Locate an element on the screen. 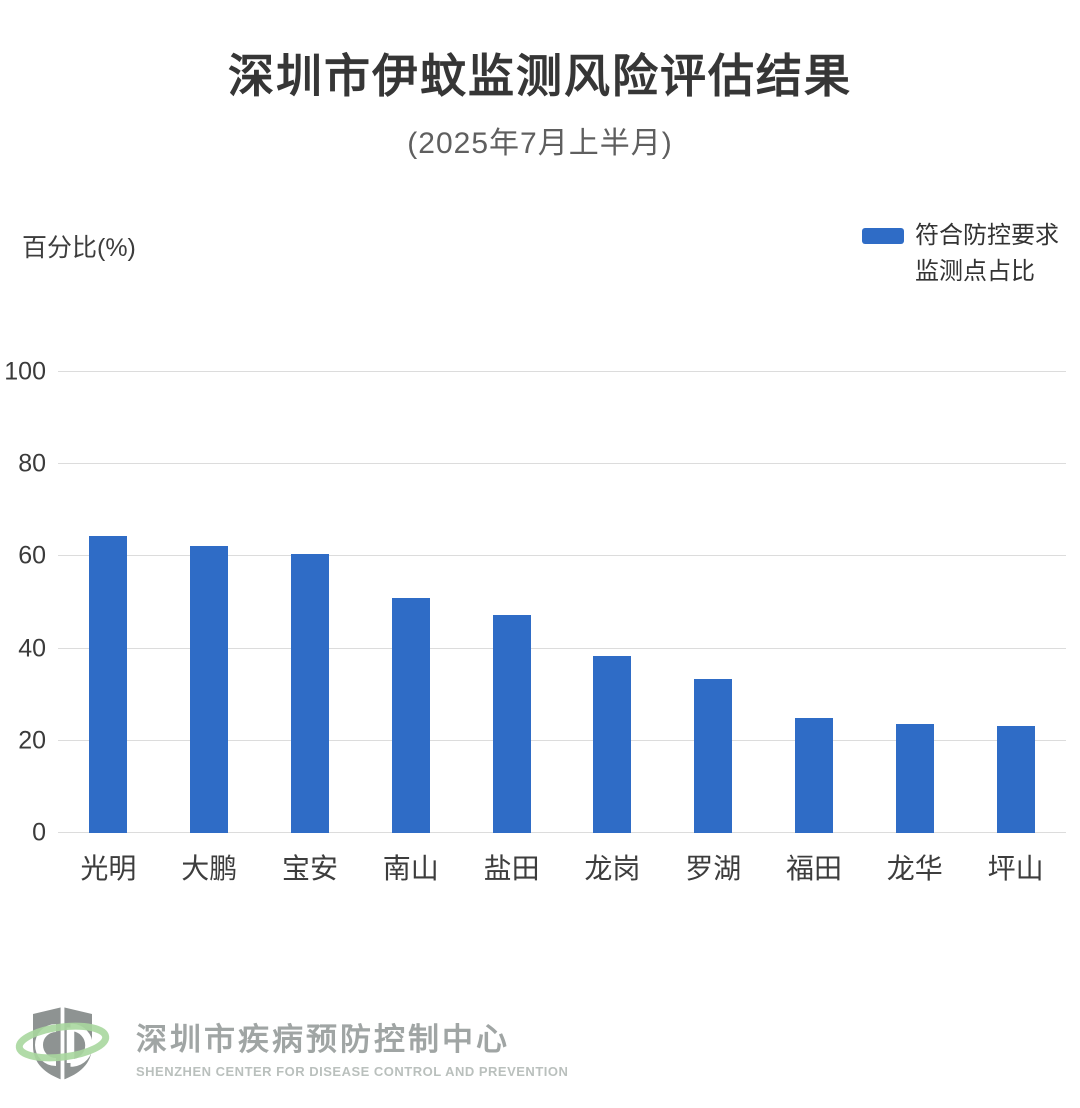  y-tick-label: 100 is located at coordinates (25, 371).